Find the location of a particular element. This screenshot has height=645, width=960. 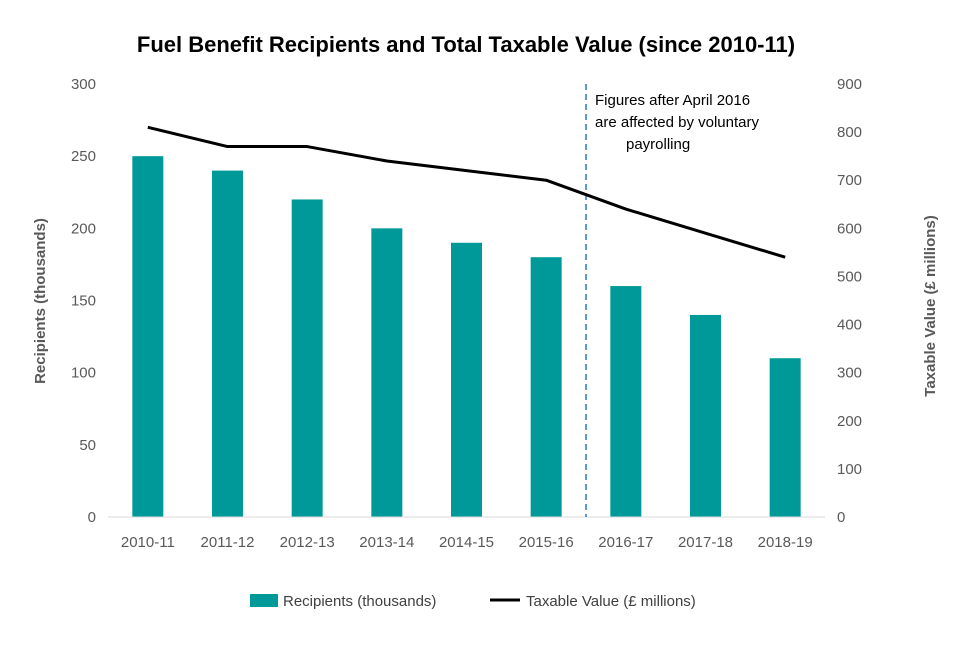

legend-label-taxable-value: Taxable Value (£ millions) is located at coordinates (611, 601).